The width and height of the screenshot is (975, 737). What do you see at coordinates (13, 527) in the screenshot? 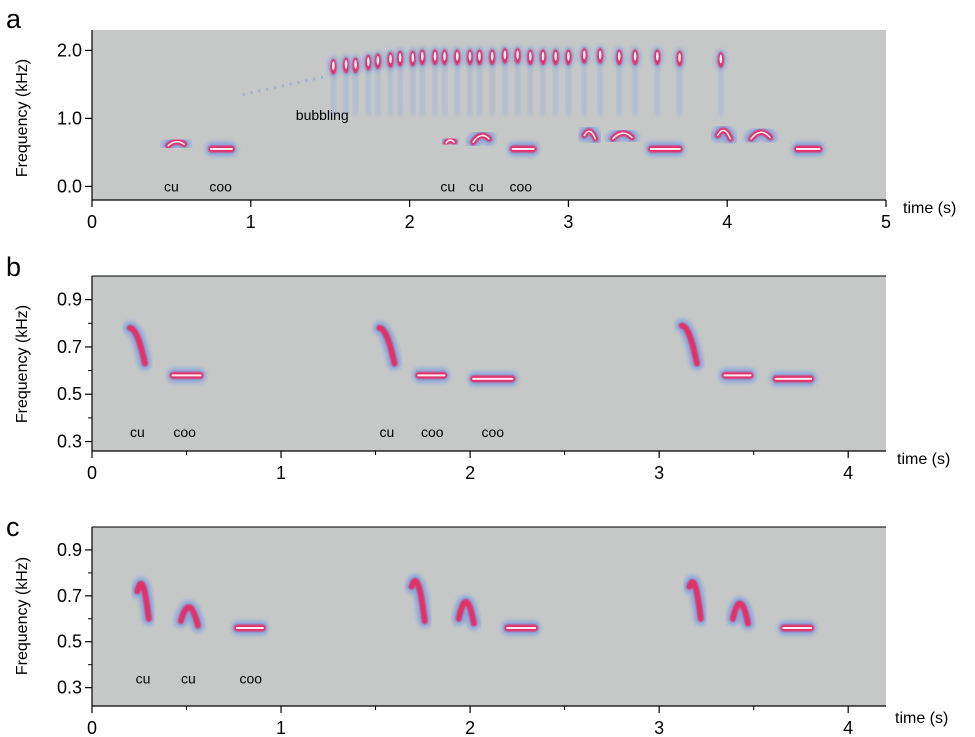
I see `panel-c-label: c` at bounding box center [13, 527].